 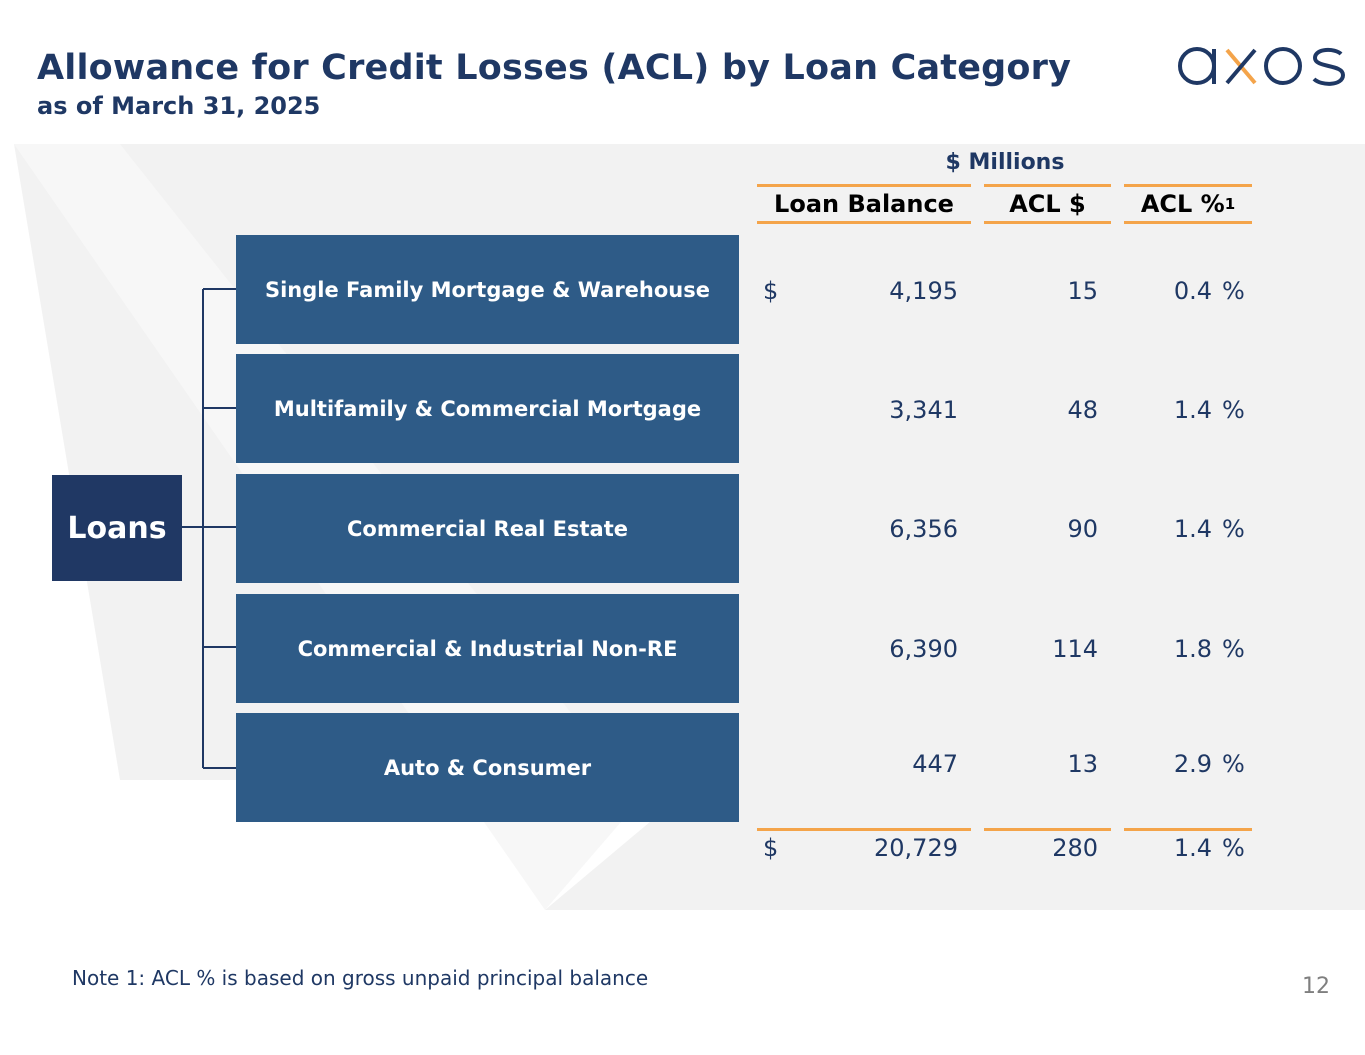 I want to click on column-header-loan-balance-label: Loan Balance, so click(x=864, y=204).